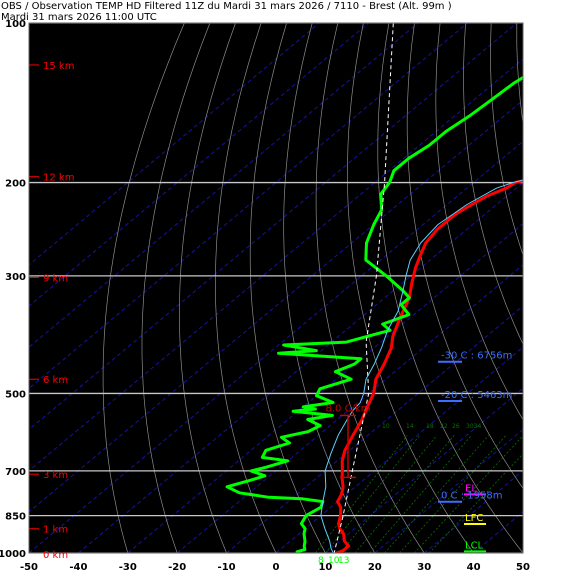 The height and width of the screenshot is (576, 584). I want to click on marker-label: LCL, so click(474, 545).